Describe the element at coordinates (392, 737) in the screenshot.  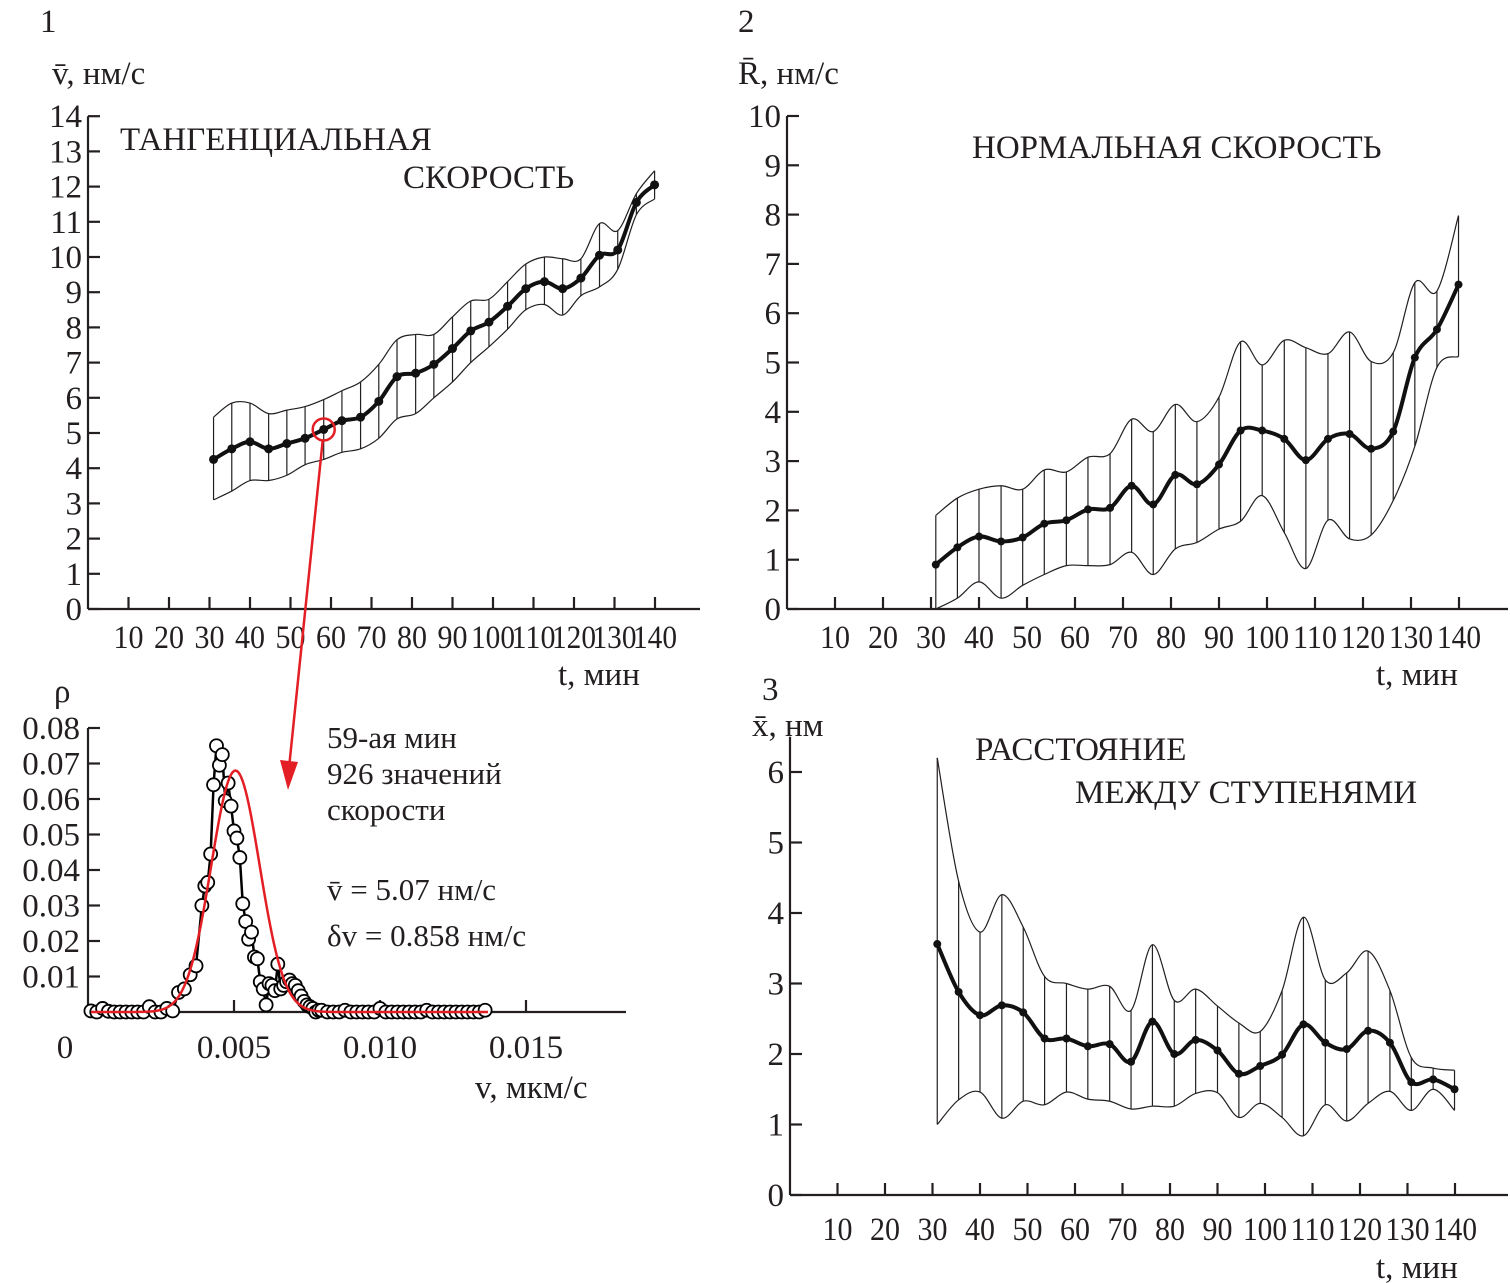
I see `dist-annotation-minute: 59-ая мин` at that location.